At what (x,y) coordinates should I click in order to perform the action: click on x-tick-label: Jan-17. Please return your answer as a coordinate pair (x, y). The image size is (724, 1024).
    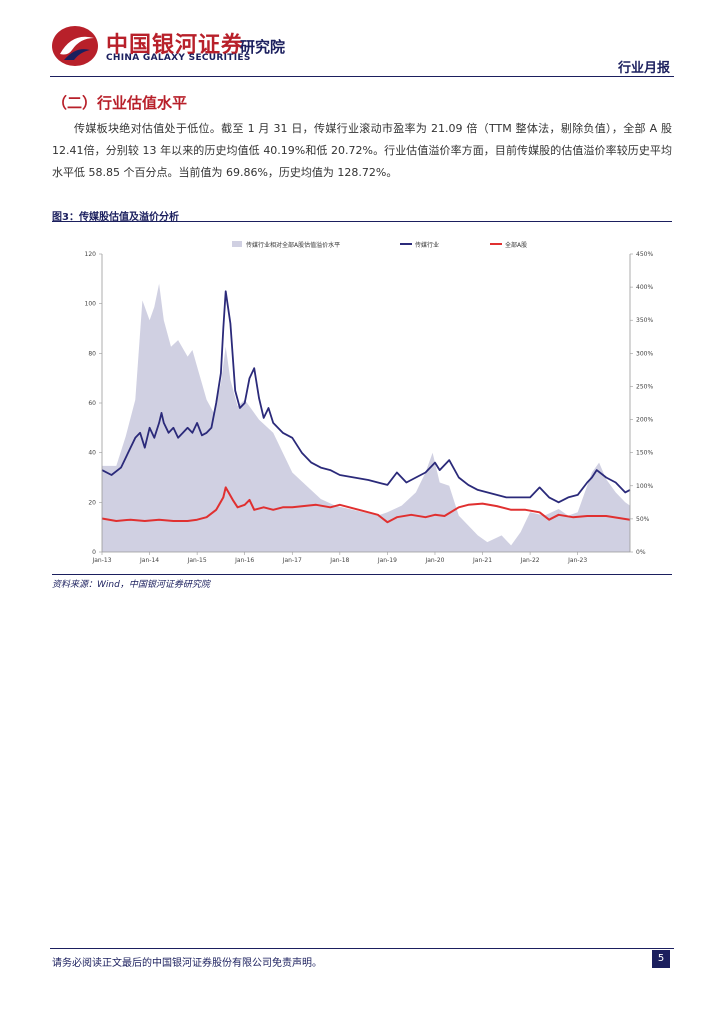
    Looking at the image, I should click on (292, 560).